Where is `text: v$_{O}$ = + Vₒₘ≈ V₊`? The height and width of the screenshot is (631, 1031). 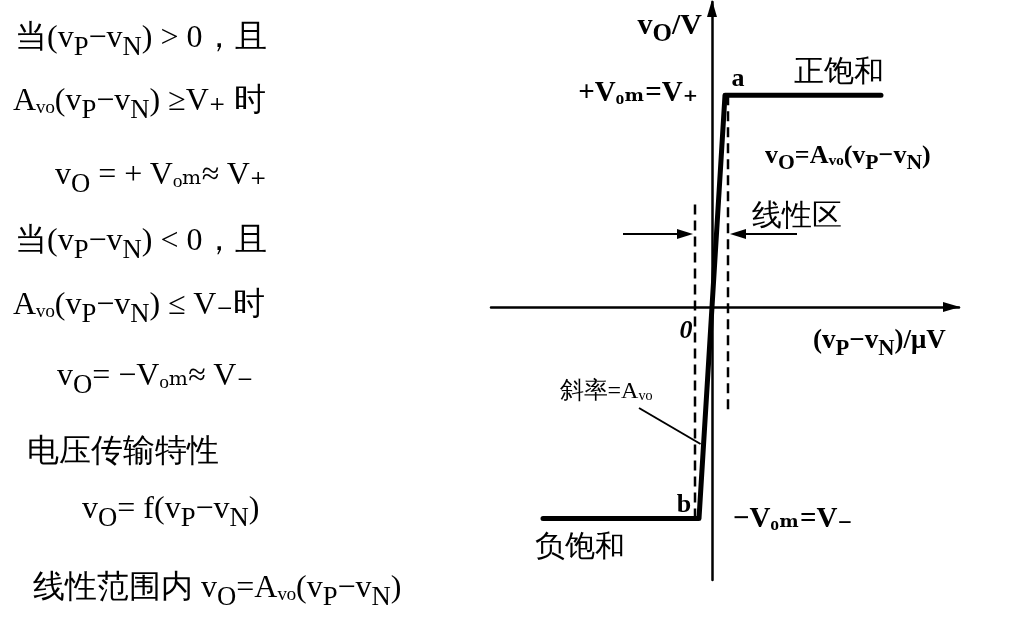
text: v$_{O}$ = + Vₒₘ≈ V₊ is located at coordinates (161, 176).